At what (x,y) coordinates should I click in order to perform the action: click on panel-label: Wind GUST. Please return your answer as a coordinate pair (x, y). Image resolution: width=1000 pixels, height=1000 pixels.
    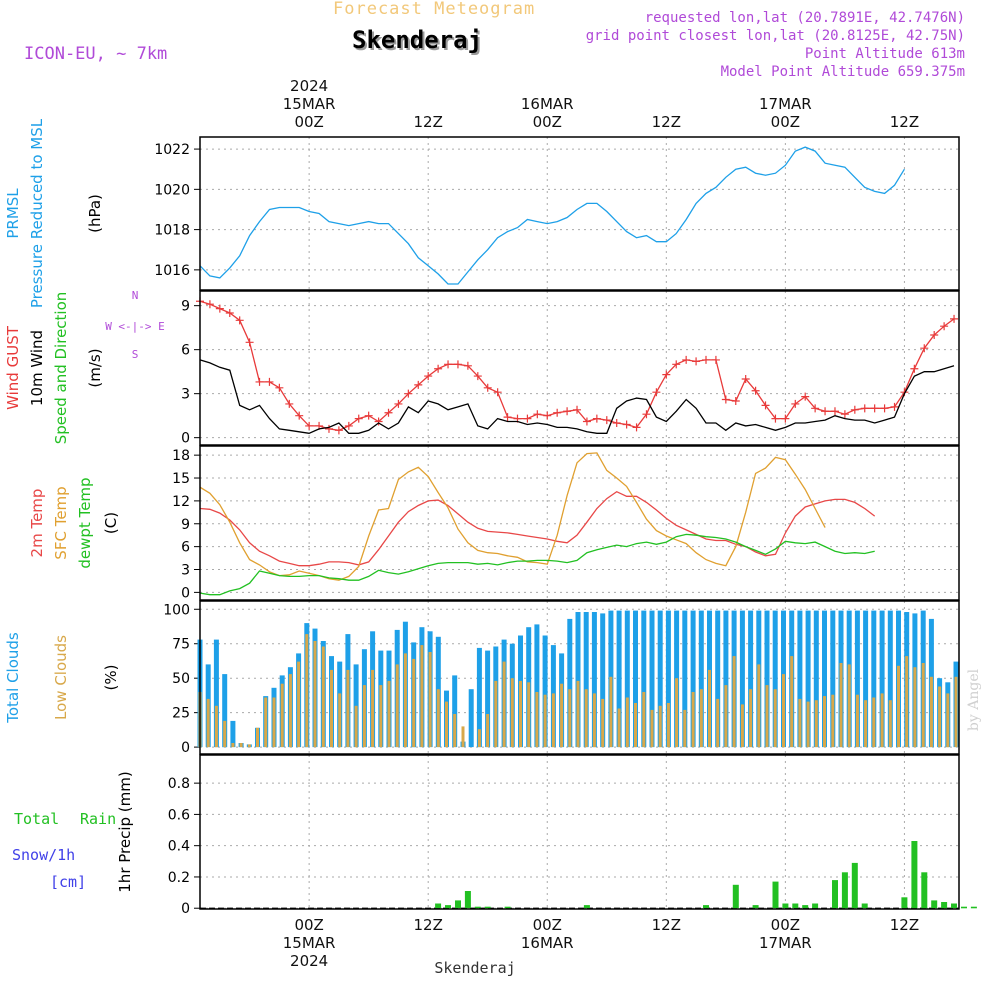
    Looking at the image, I should click on (13, 367).